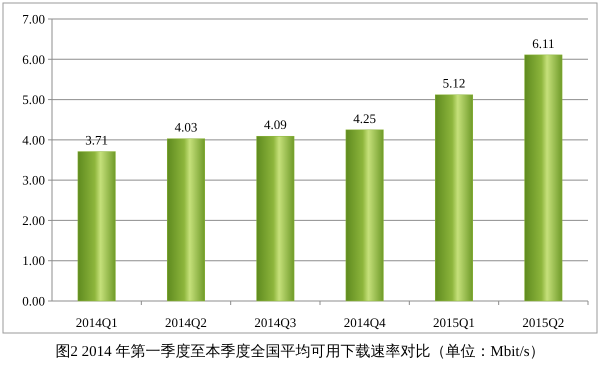  What do you see at coordinates (96, 140) in the screenshot?
I see `data-label: 3.71` at bounding box center [96, 140].